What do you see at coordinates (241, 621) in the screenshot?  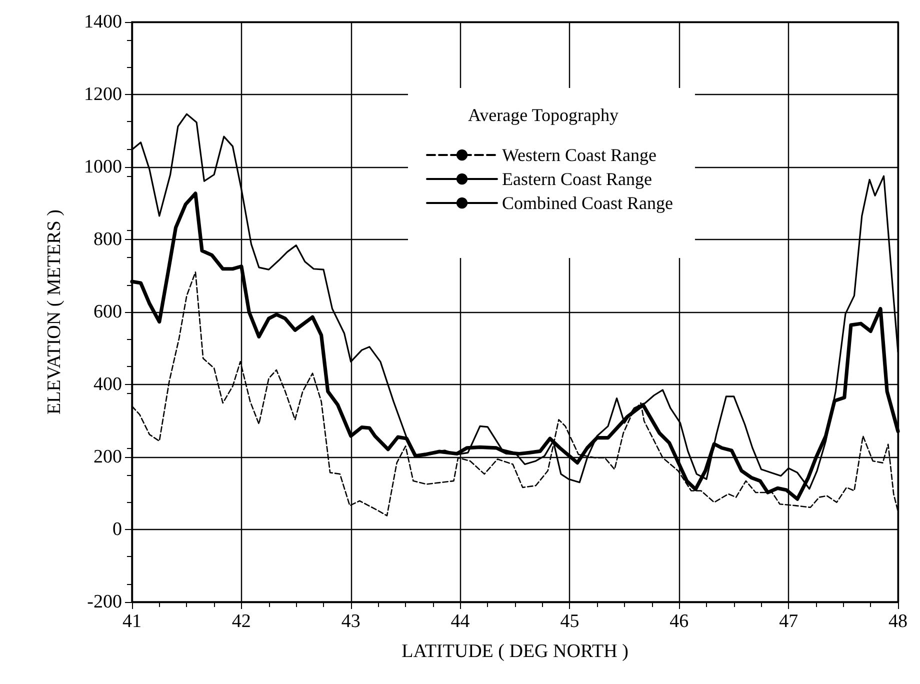 I see `x-tick-label: 42` at bounding box center [241, 621].